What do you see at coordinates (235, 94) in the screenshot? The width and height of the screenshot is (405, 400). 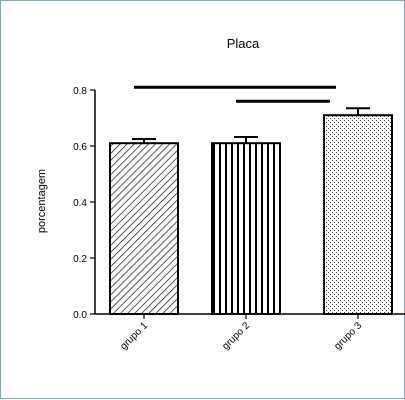 I see `significance-lines` at bounding box center [235, 94].